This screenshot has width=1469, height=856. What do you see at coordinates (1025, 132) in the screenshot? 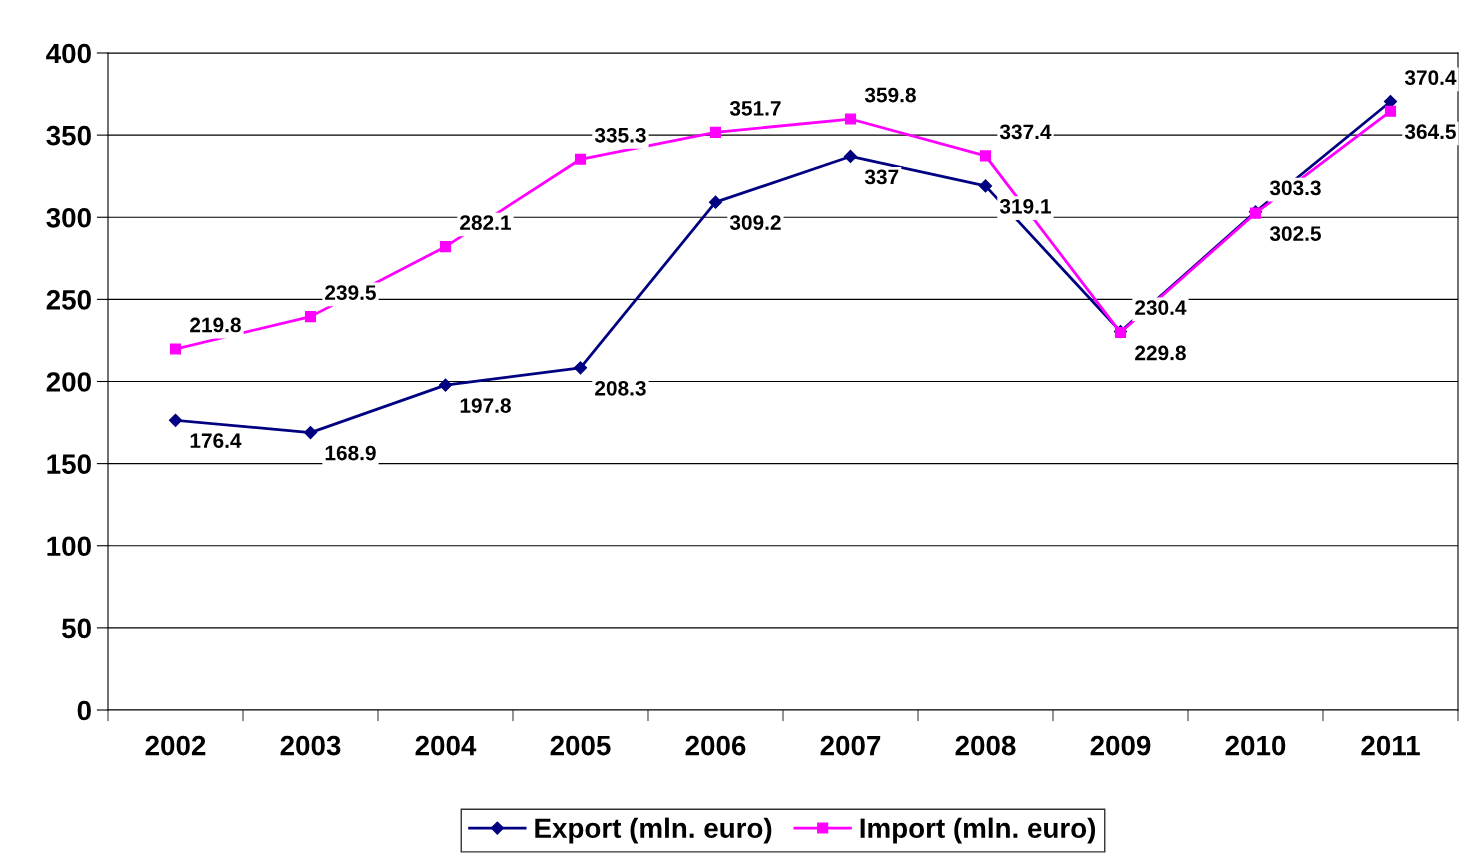
I see `data-label: 337.4` at bounding box center [1025, 132].